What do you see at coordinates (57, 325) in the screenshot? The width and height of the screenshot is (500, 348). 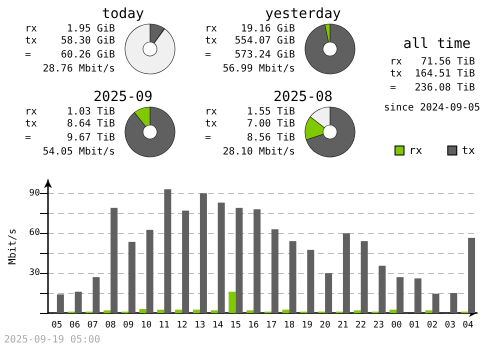 I see `x-tick-label: 05` at bounding box center [57, 325].